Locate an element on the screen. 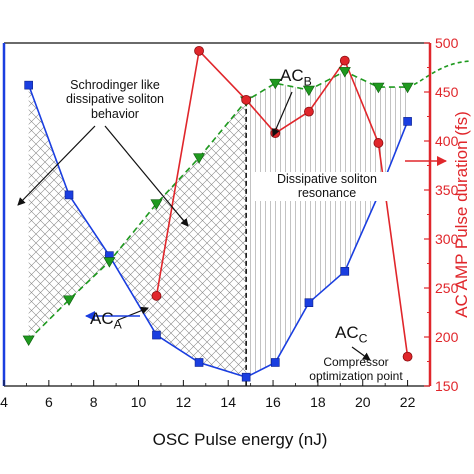 This screenshot has height=474, width=474. region-label-schrodinger-line2: dissipative soliton is located at coordinates (115, 99).